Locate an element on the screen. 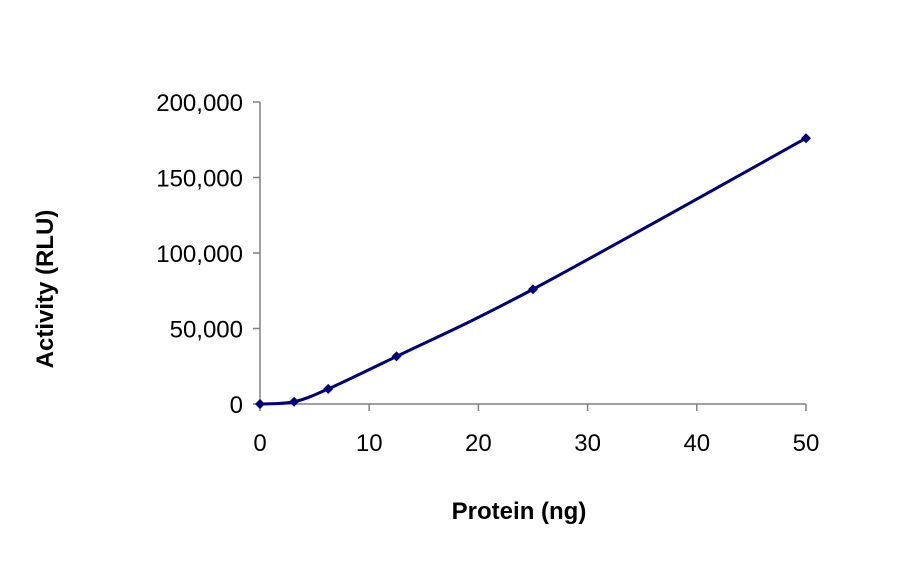  x-tick-label: 50 is located at coordinates (806, 443).